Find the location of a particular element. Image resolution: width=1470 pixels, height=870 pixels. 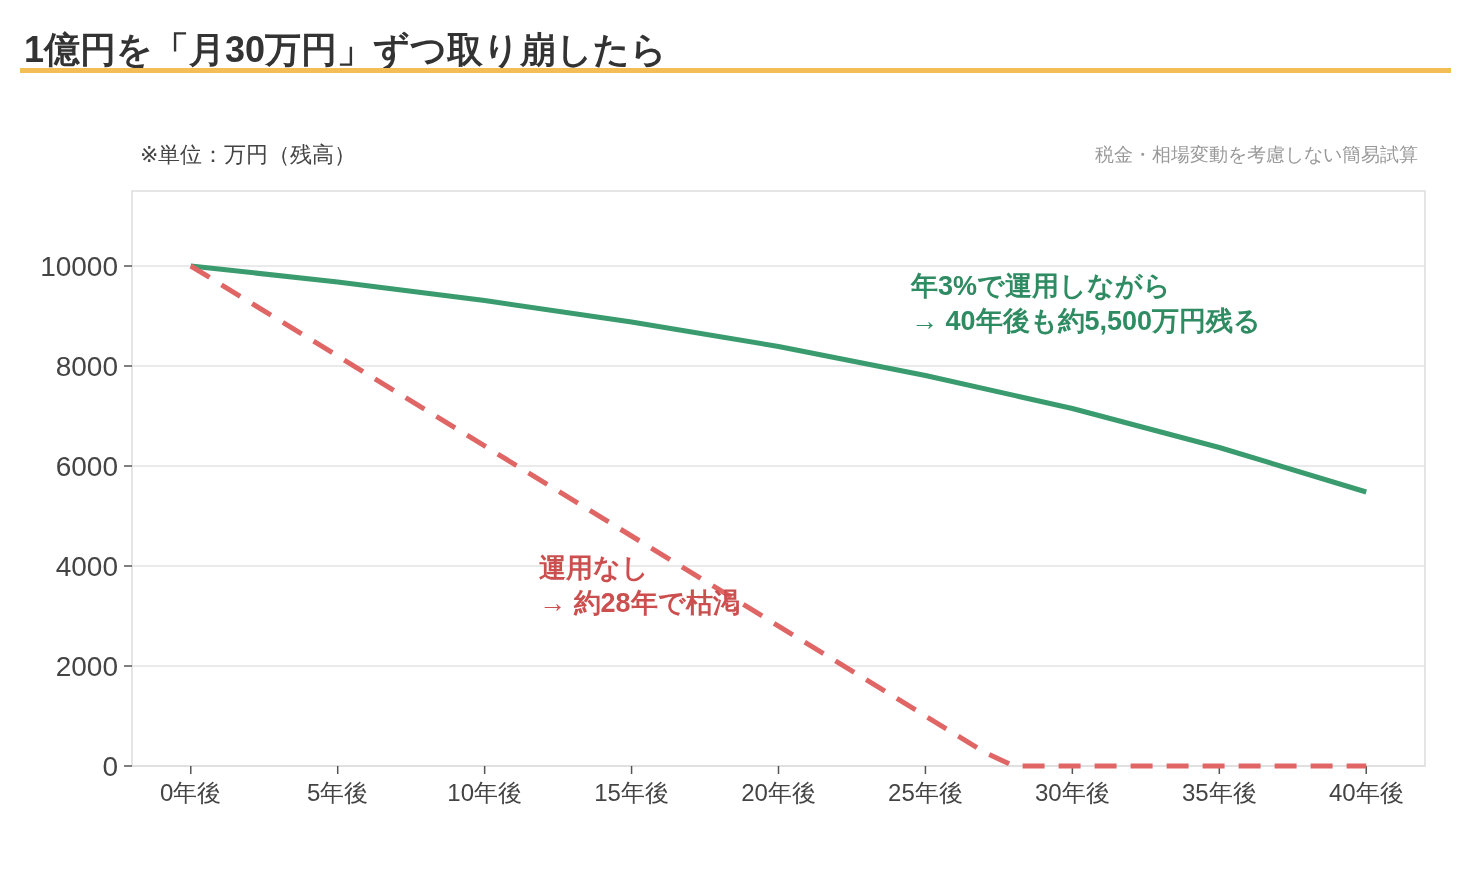

x-tick-label: 35年後 is located at coordinates (1219, 792).